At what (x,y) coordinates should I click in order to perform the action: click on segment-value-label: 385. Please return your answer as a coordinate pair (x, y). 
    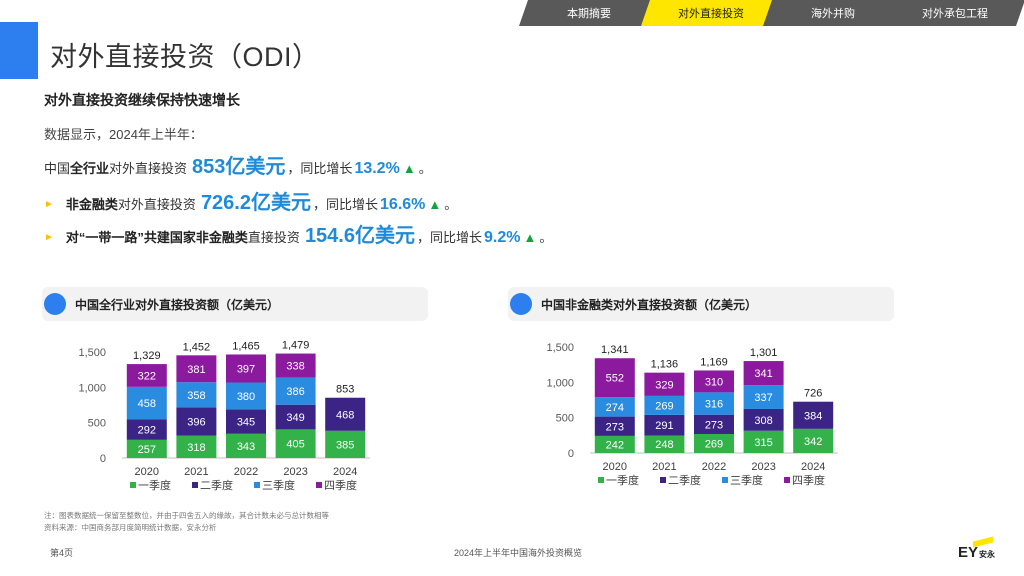
    Looking at the image, I should click on (345, 445).